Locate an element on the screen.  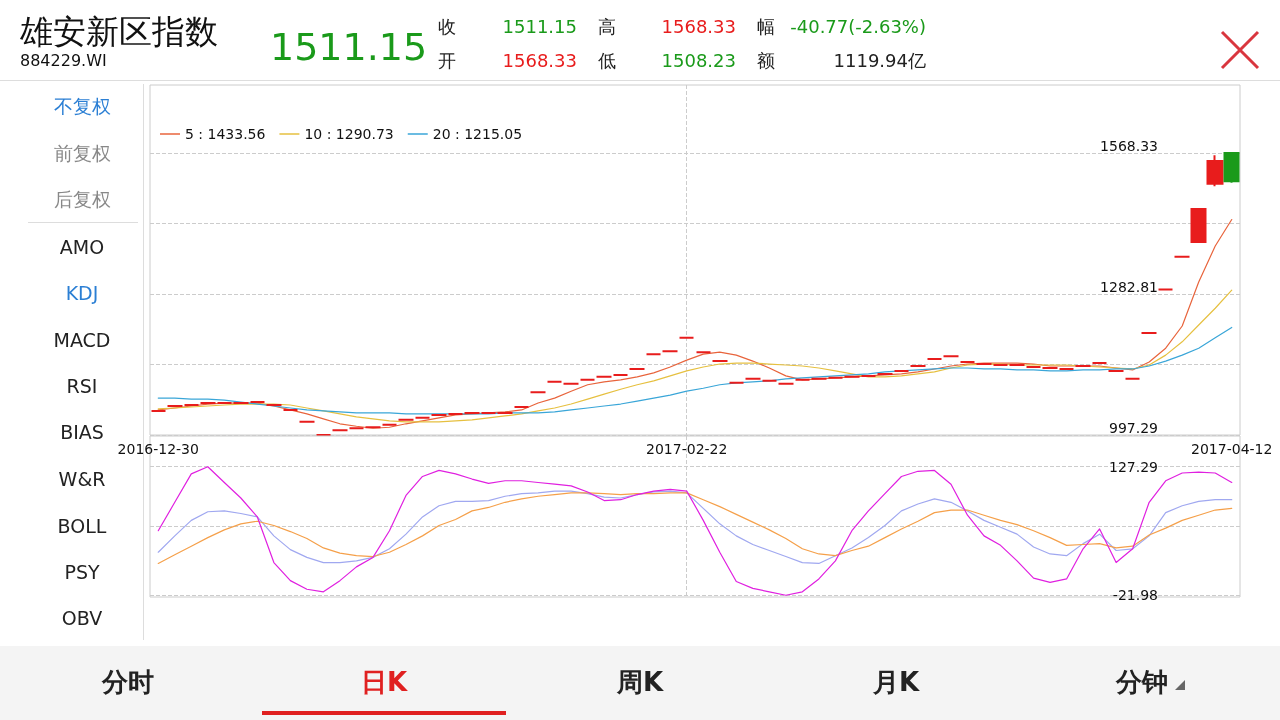
text: 周K is located at coordinates (640, 681).